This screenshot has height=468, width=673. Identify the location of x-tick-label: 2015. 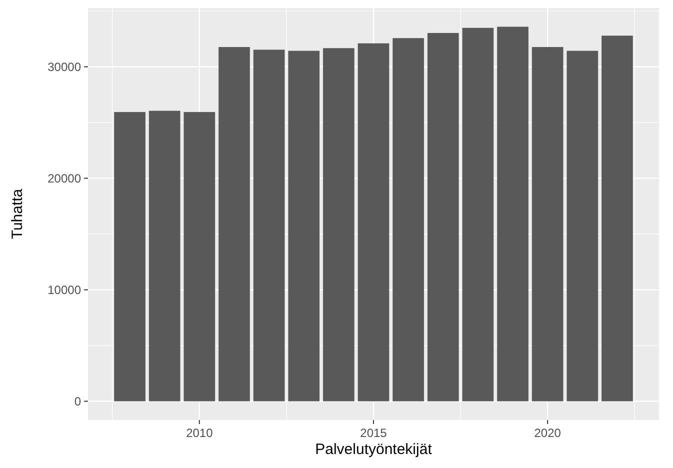
(374, 433).